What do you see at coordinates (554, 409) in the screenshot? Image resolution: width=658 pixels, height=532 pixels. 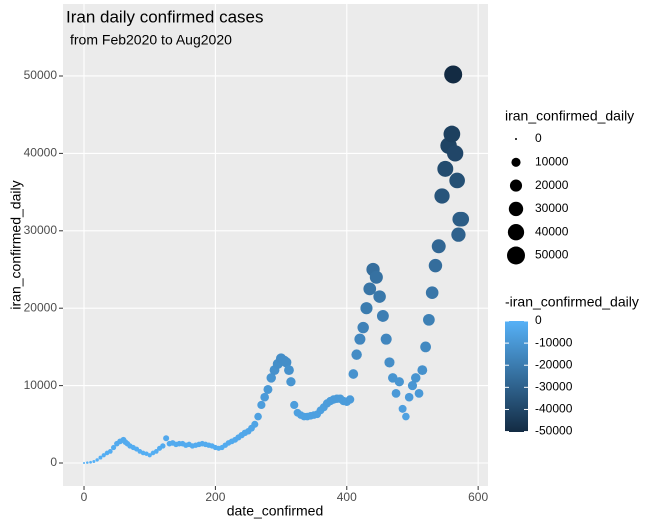 I see `color-legend-label: -40000` at bounding box center [554, 409].